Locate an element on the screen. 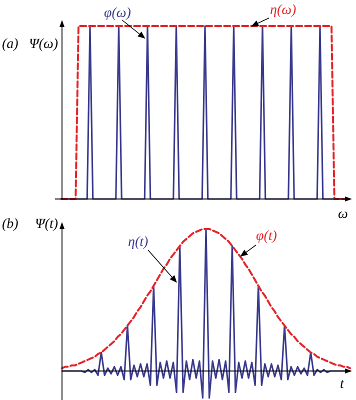 Image resolution: width=356 pixels, height=400 pixels. x-axis-title: t is located at coordinates (342, 384).